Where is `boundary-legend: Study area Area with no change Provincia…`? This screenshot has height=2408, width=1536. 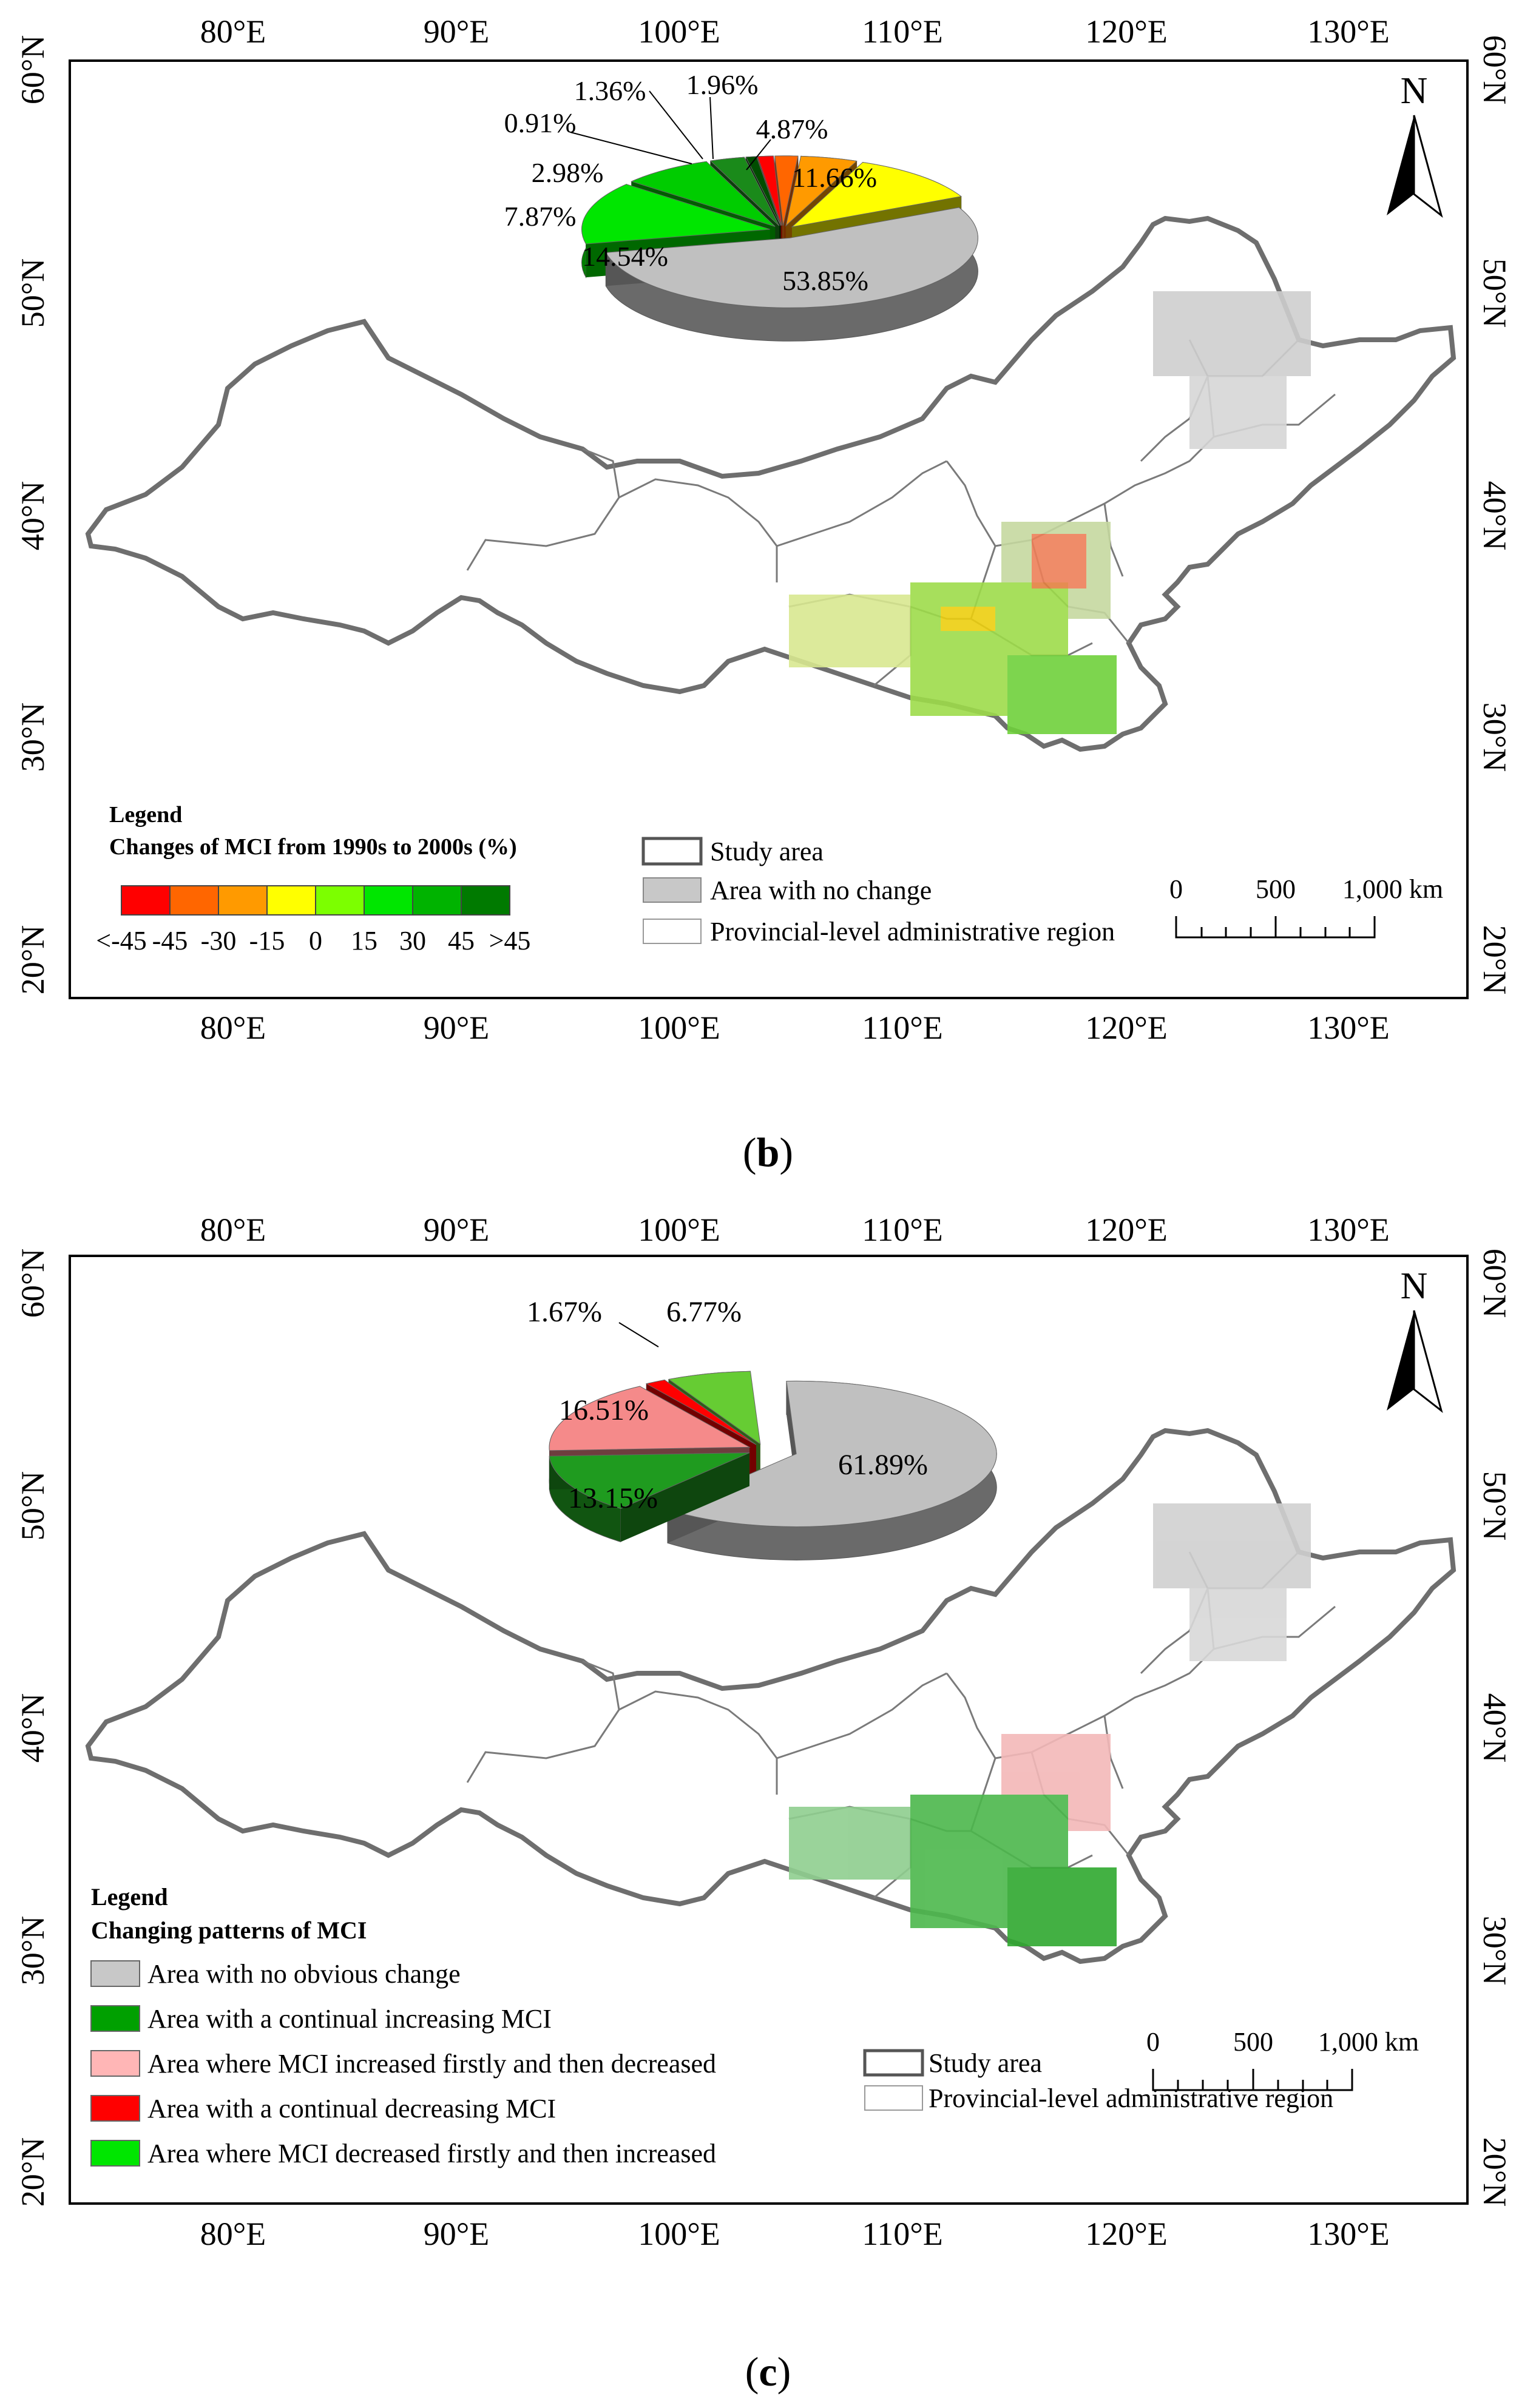
boundary-legend: Study area Area with no change Provincia… is located at coordinates (878, 891).